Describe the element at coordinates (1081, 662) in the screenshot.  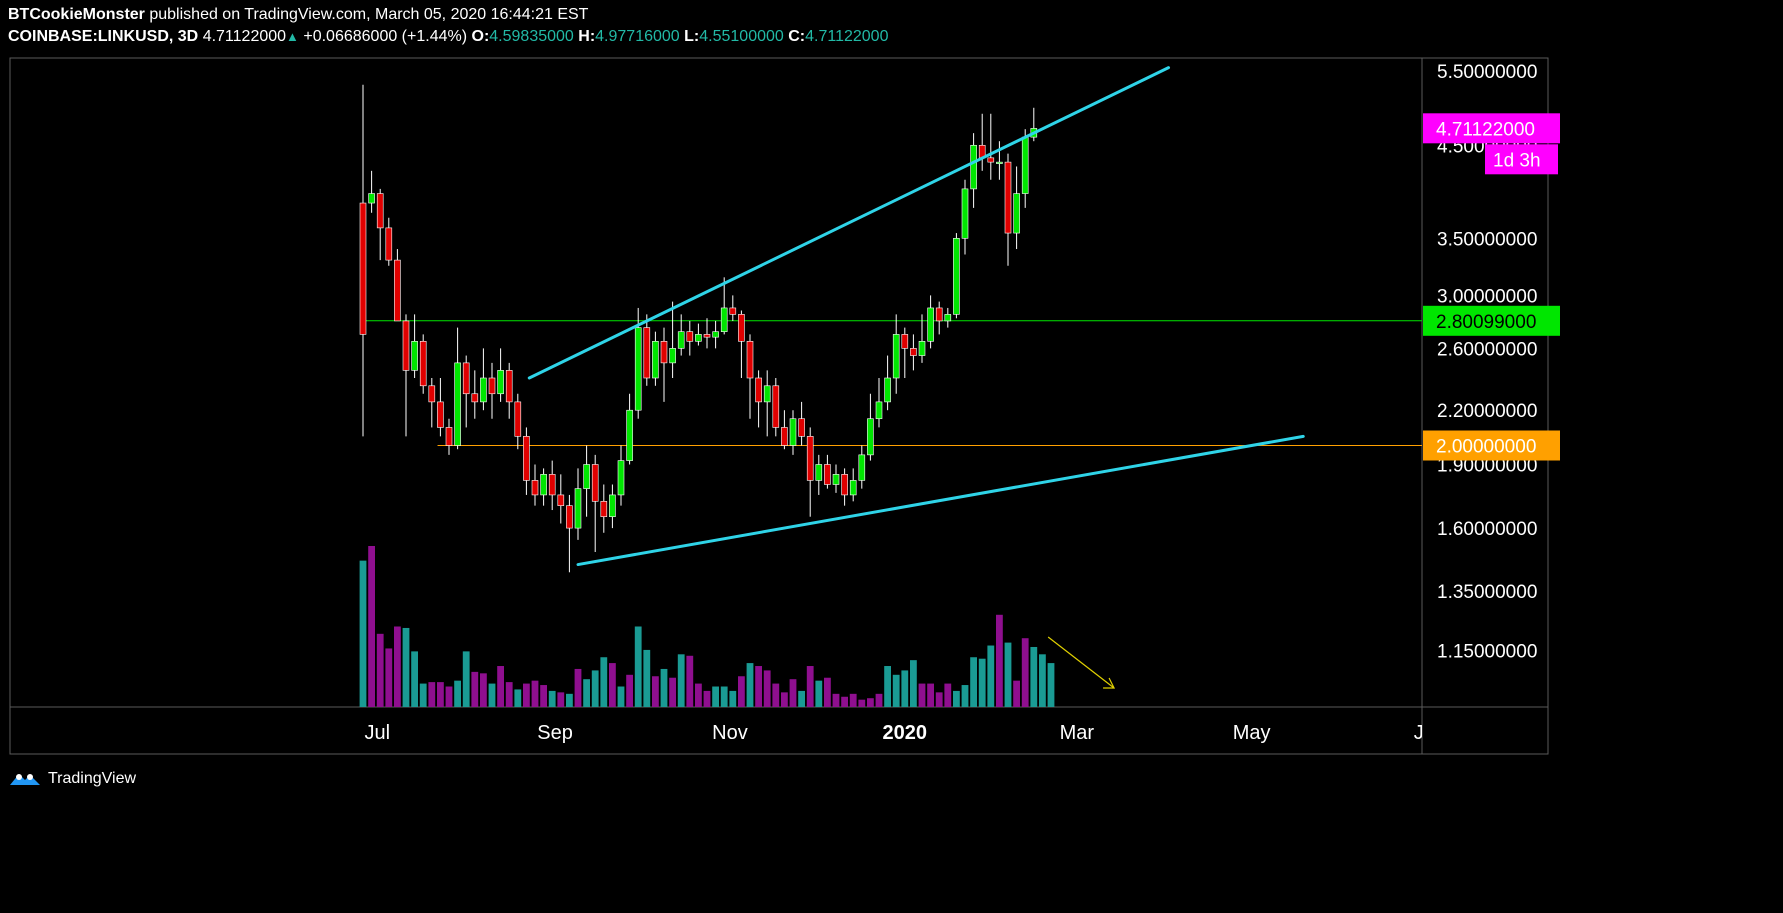
I see `volume-trend-arrow` at that location.